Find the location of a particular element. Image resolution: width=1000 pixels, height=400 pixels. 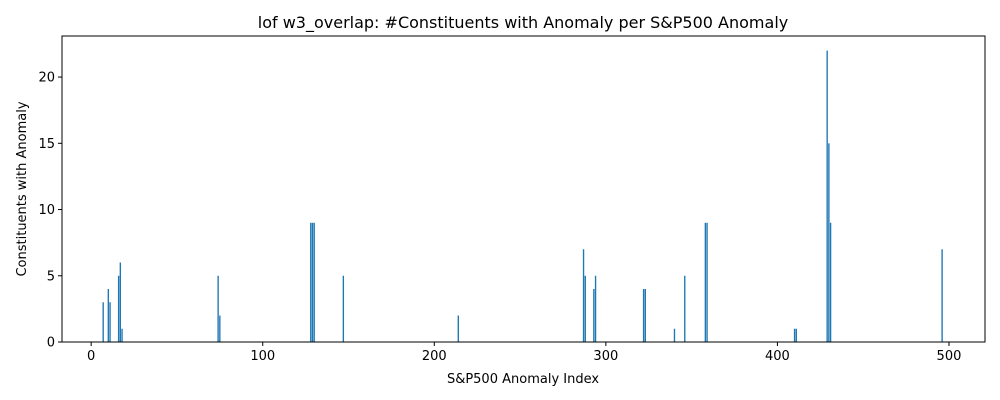

y-ticks-group: 0 5 10 15 20 is located at coordinates (50, 211).